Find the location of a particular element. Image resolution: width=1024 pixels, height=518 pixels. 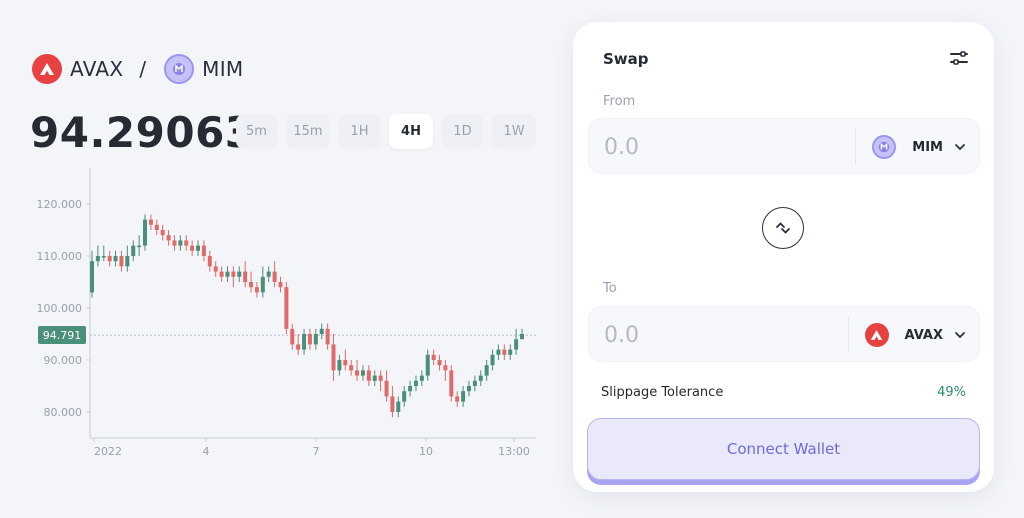

base-token-label: AVAX is located at coordinates (97, 69).